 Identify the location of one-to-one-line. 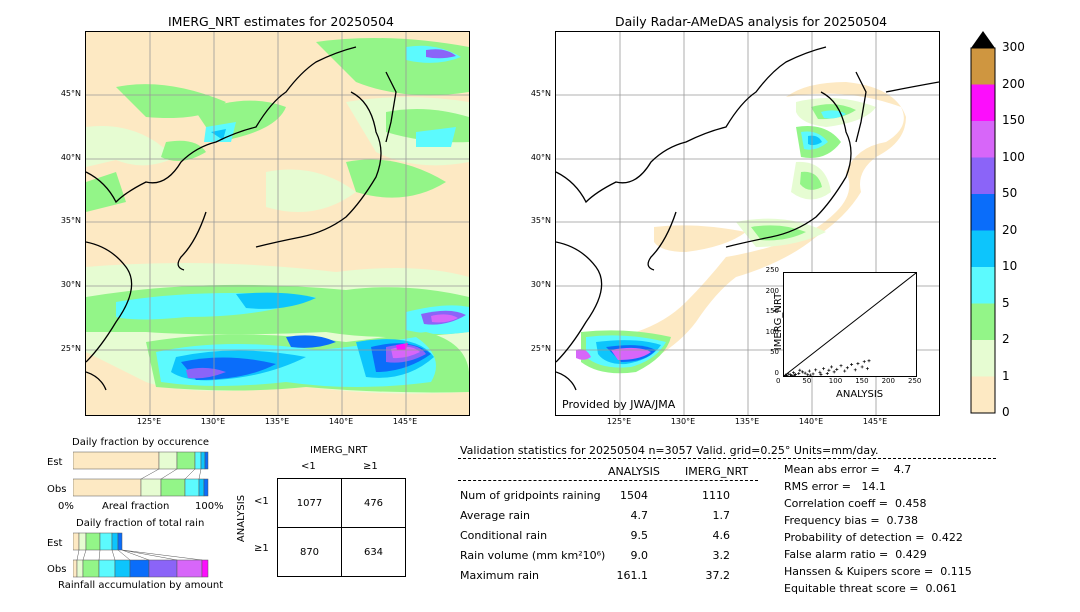
(850, 324).